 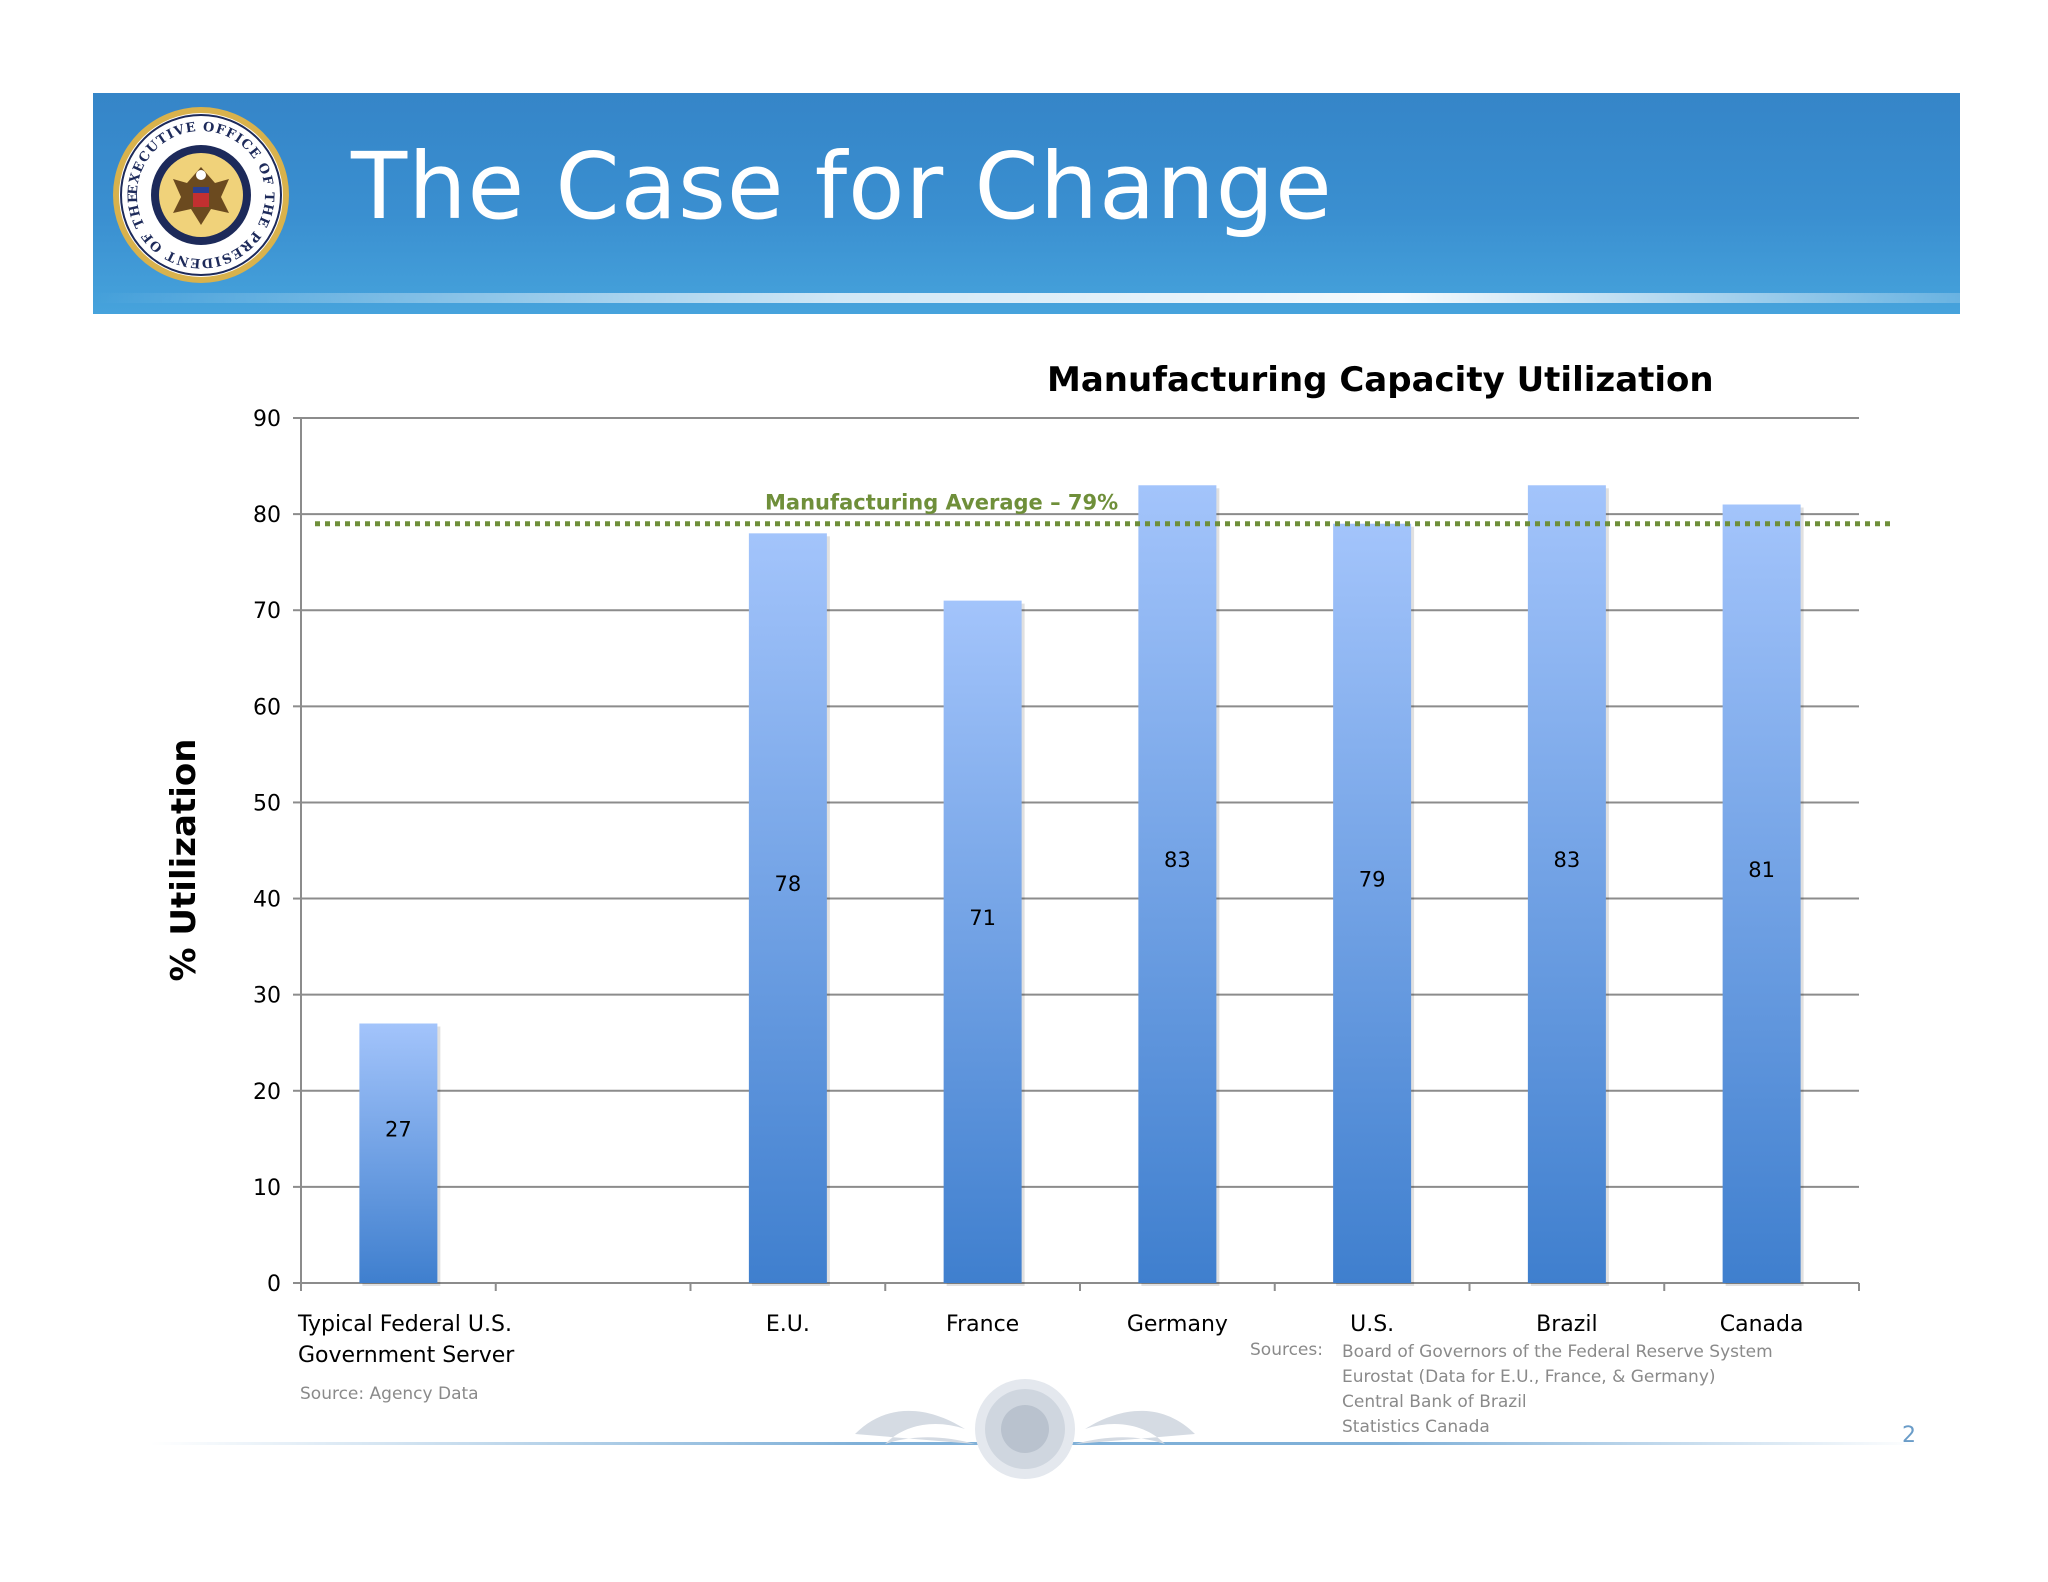 What do you see at coordinates (842, 186) in the screenshot?
I see `slide-title: The Case for Change` at bounding box center [842, 186].